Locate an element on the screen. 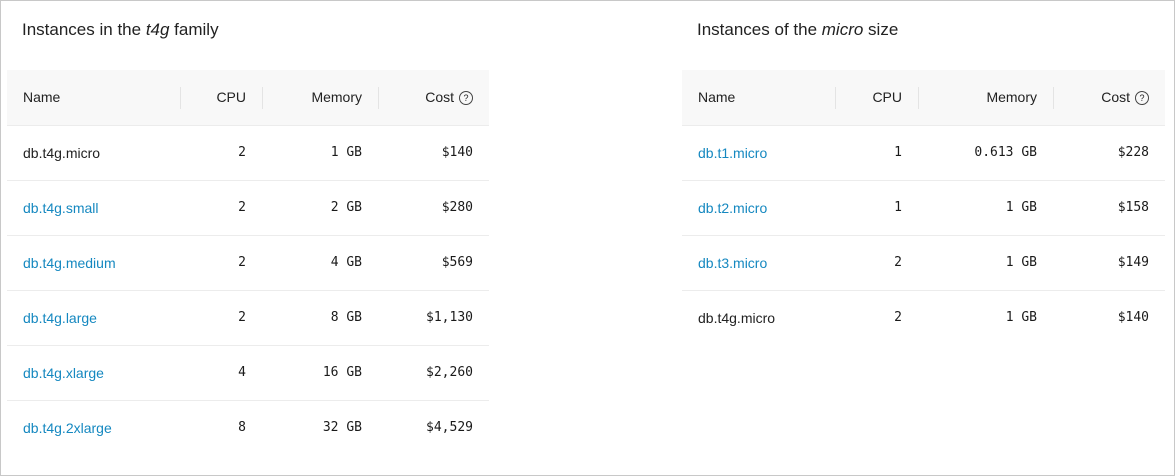 The height and width of the screenshot is (476, 1175). title-size: micro is located at coordinates (842, 29).